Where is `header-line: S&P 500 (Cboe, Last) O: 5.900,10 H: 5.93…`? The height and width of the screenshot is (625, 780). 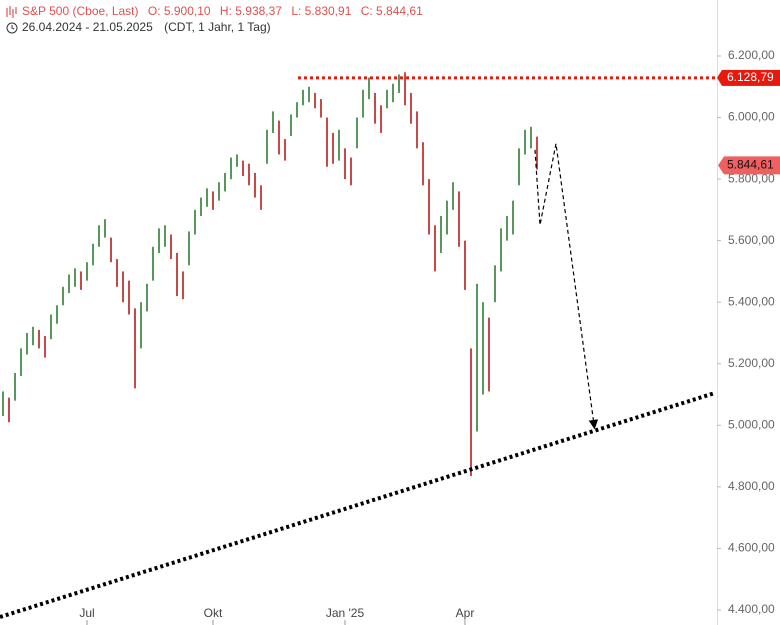
header-line: S&P 500 (Cboe, Last) O: 5.900,10 H: 5.93… is located at coordinates (222, 11).